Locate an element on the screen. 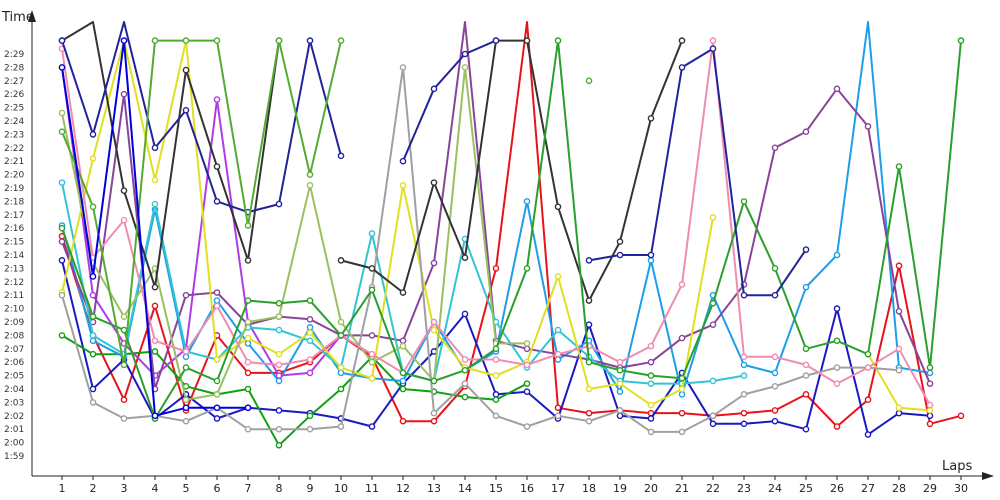 This screenshot has width=1000, height=500. y-tick-label: 2:10 is located at coordinates (14, 310).